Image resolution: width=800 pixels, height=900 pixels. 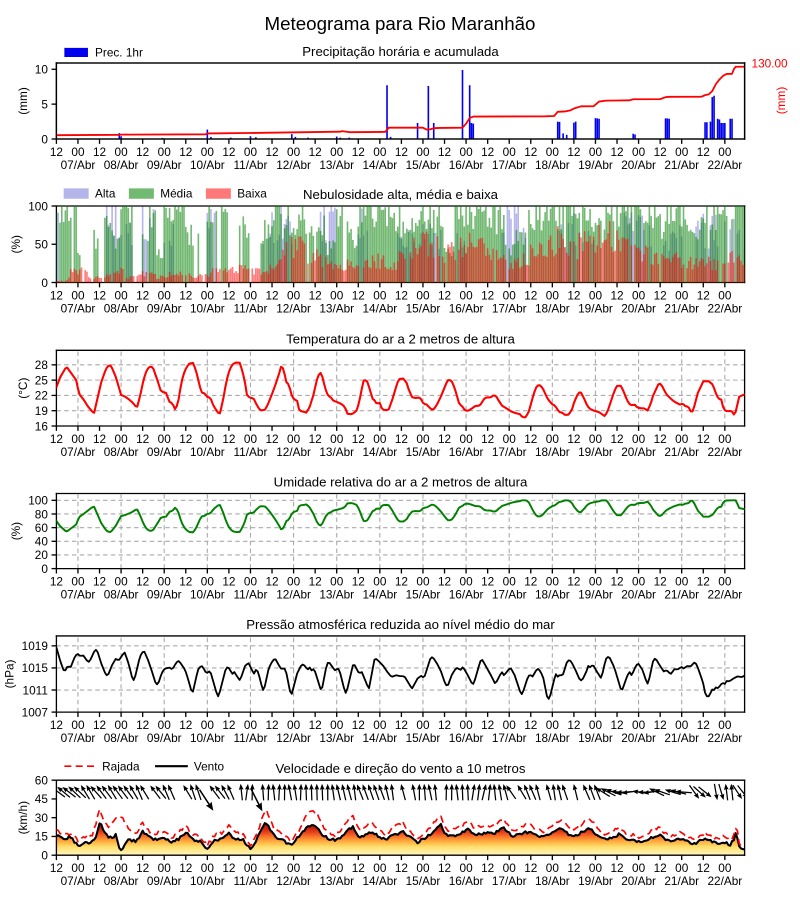 I want to click on svg-text: Prec. 1hr, so click(x=119, y=53).